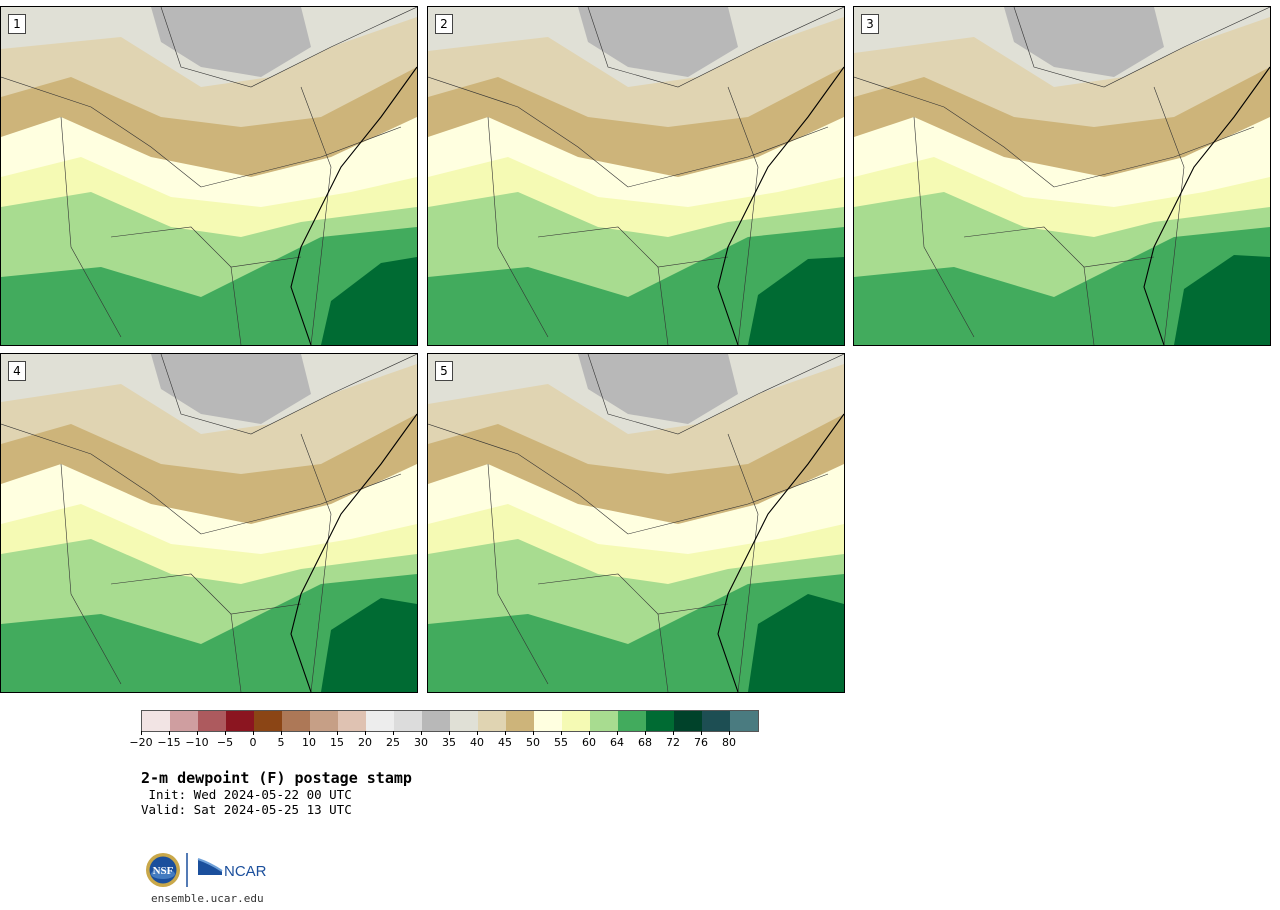 The image size is (1280, 910). Describe the element at coordinates (505, 742) in the screenshot. I see `colorbar-tick-label: 45` at that location.